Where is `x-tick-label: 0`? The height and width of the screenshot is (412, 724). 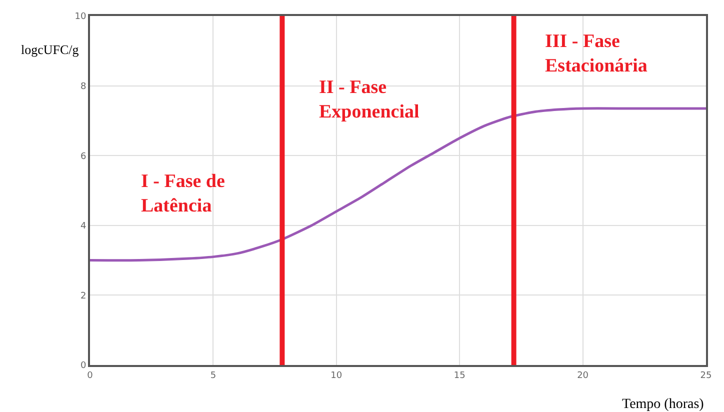
x-tick-label: 0 is located at coordinates (90, 375).